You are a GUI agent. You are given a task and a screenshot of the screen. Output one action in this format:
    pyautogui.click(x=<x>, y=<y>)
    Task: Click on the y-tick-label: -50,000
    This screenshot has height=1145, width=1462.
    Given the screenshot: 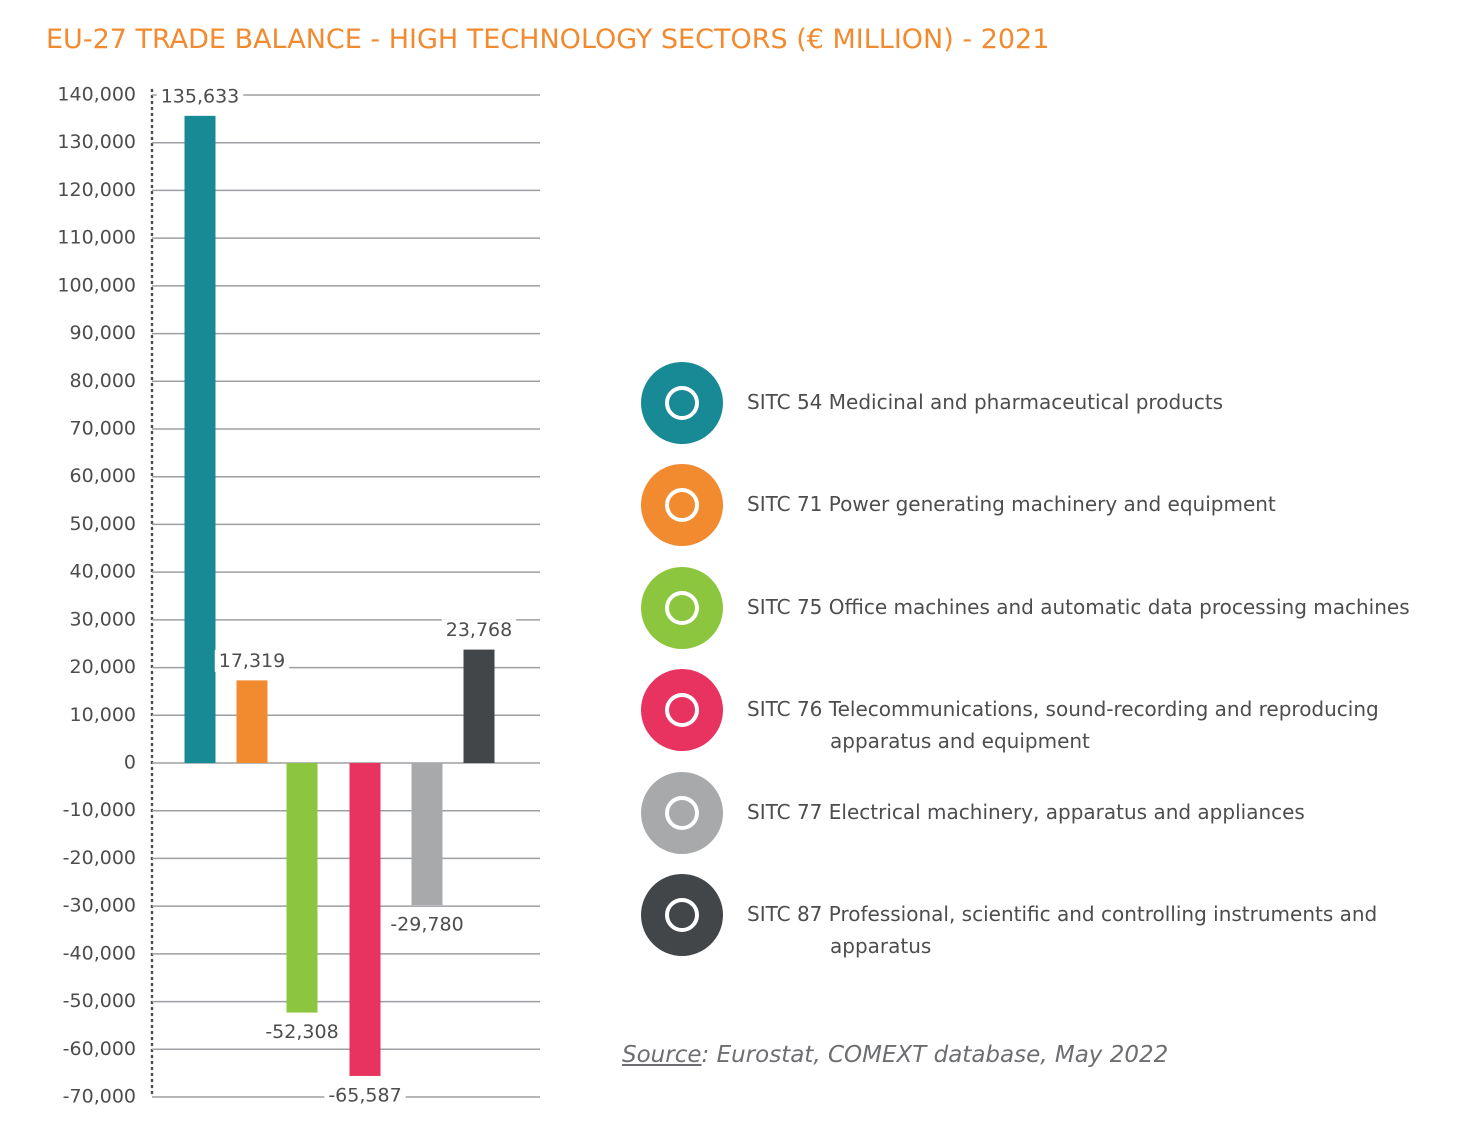 What is the action you would take?
    pyautogui.click(x=99, y=1001)
    